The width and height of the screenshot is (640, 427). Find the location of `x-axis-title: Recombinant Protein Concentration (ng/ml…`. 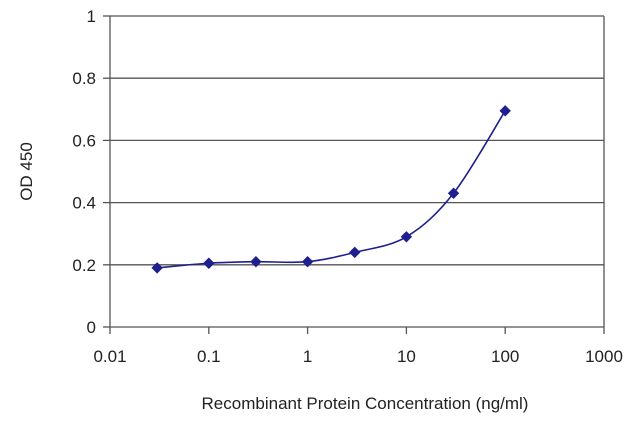

x-axis-title: Recombinant Protein Concentration (ng/ml… is located at coordinates (365, 403).